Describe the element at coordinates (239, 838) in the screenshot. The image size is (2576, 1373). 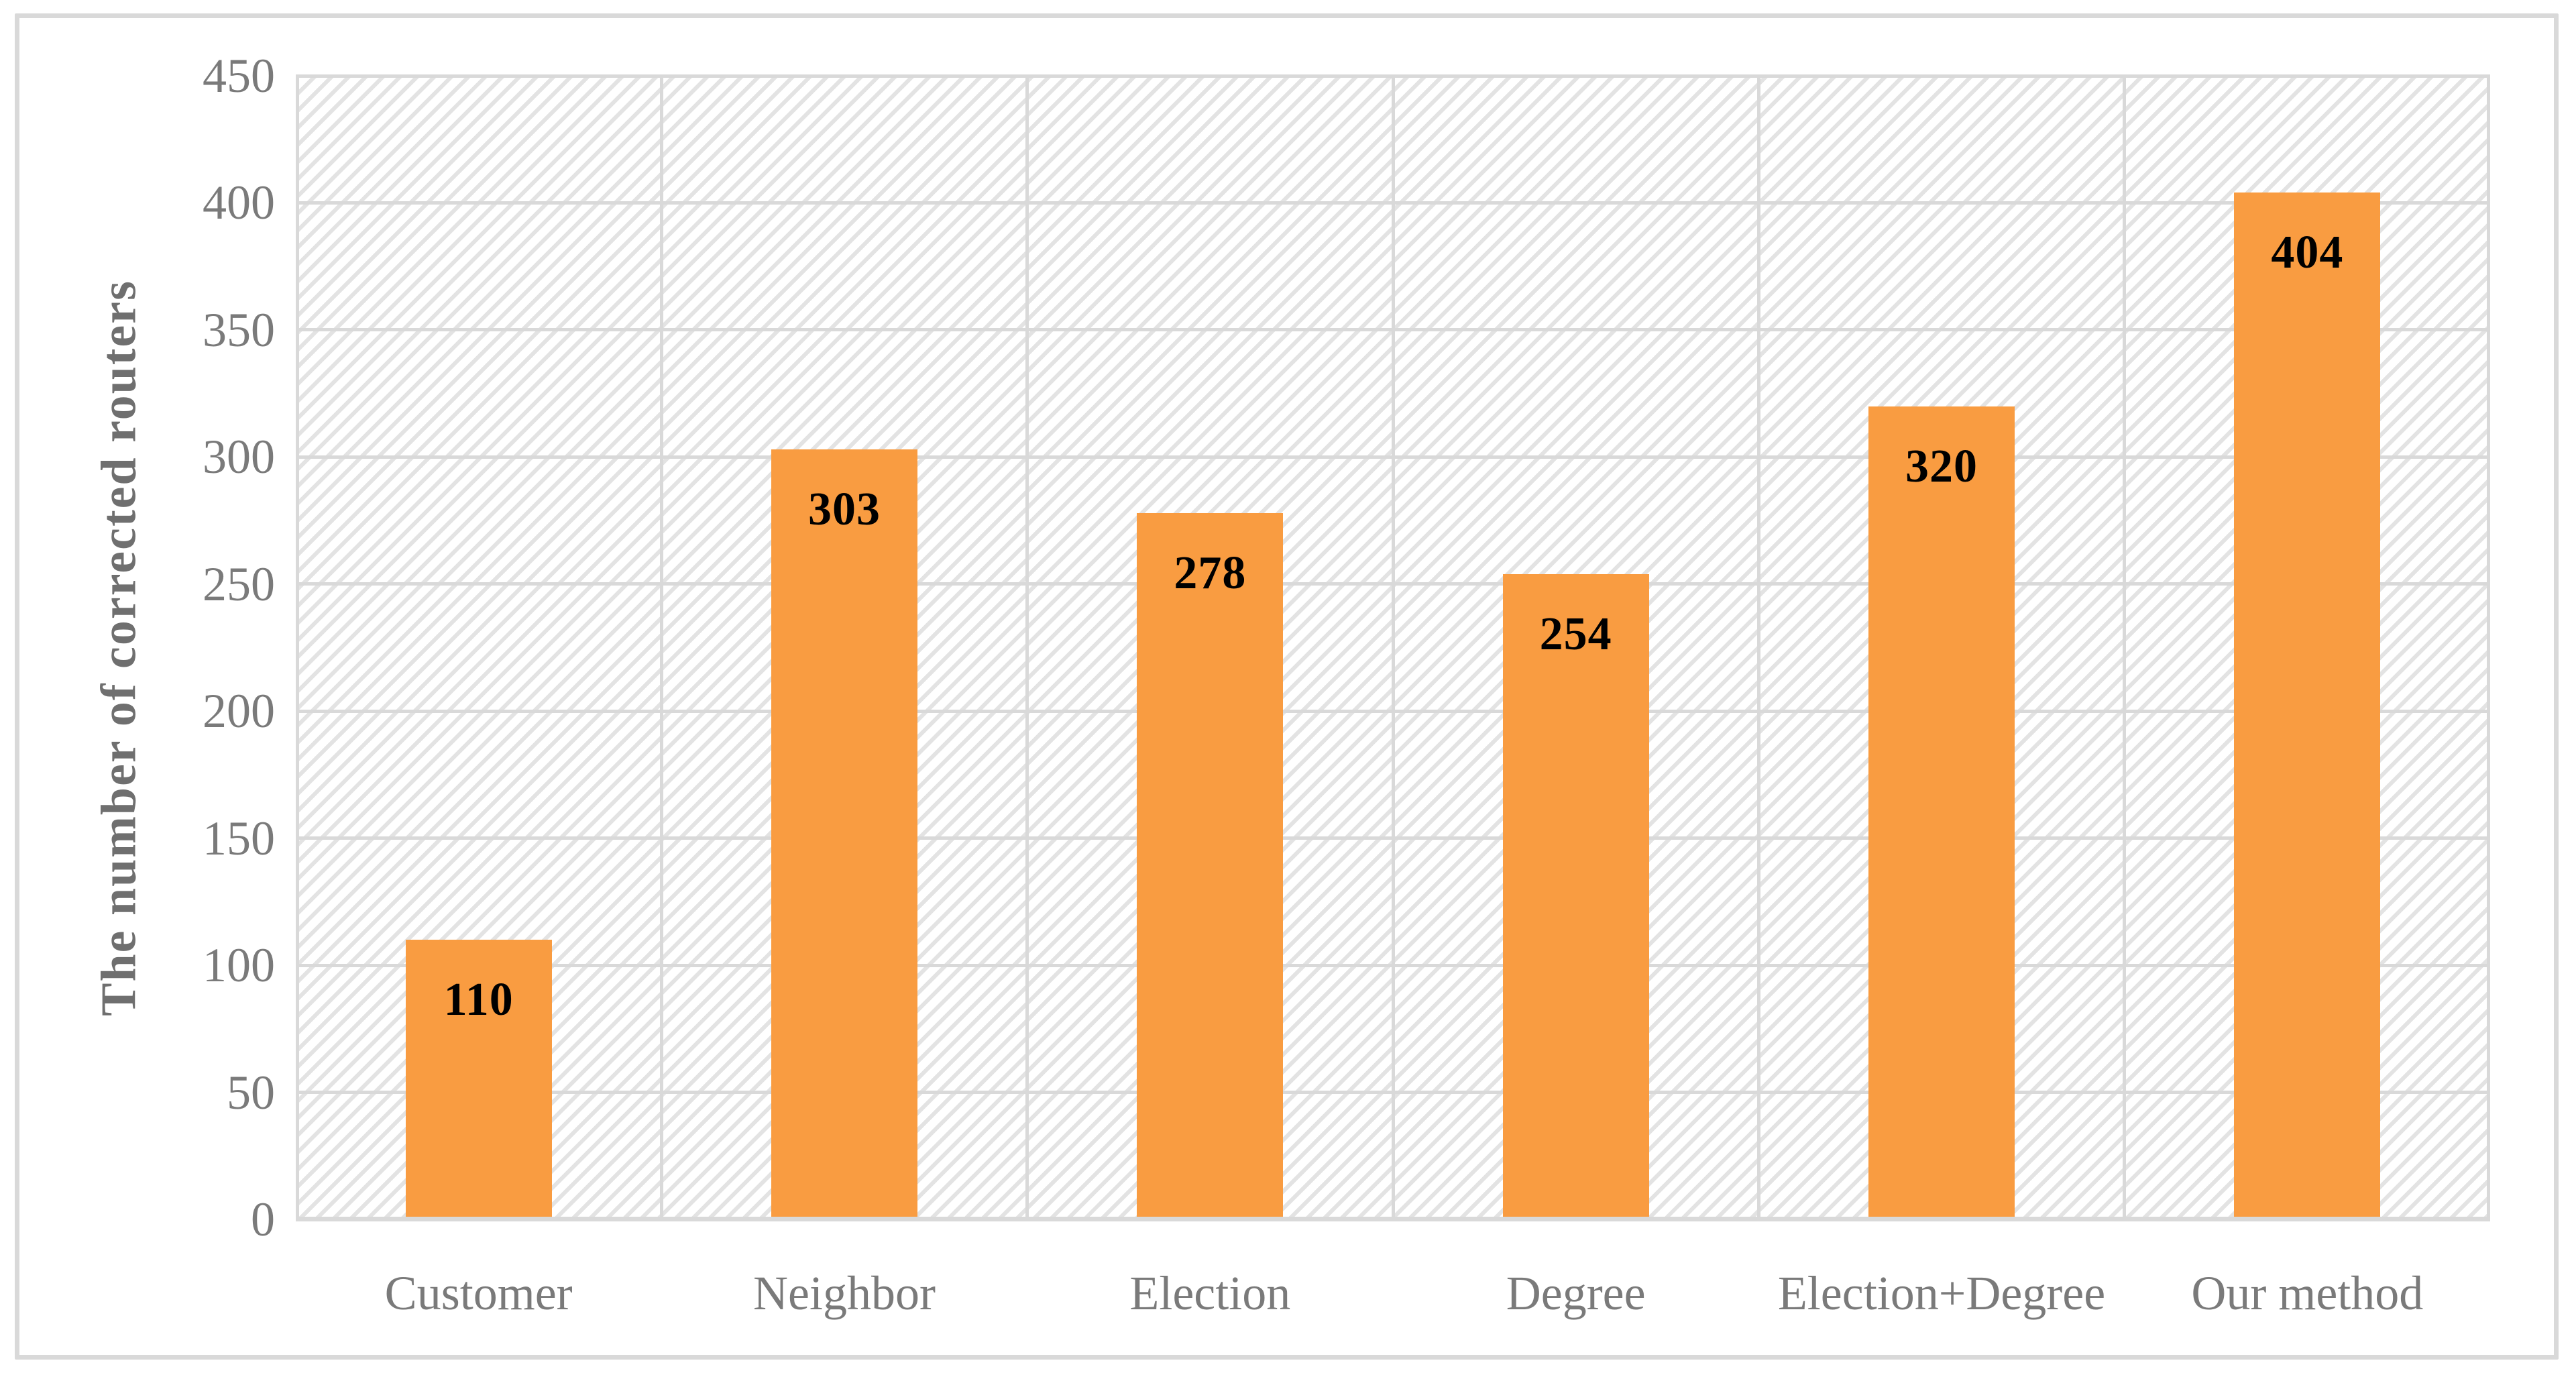
I see `y-tick-label-150: 150` at that location.